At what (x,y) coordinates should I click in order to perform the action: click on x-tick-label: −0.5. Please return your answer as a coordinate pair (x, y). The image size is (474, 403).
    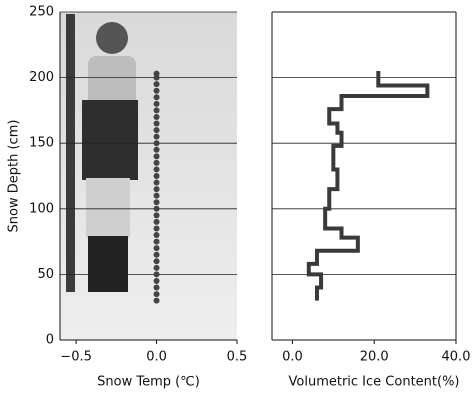
    Looking at the image, I should click on (76, 357).